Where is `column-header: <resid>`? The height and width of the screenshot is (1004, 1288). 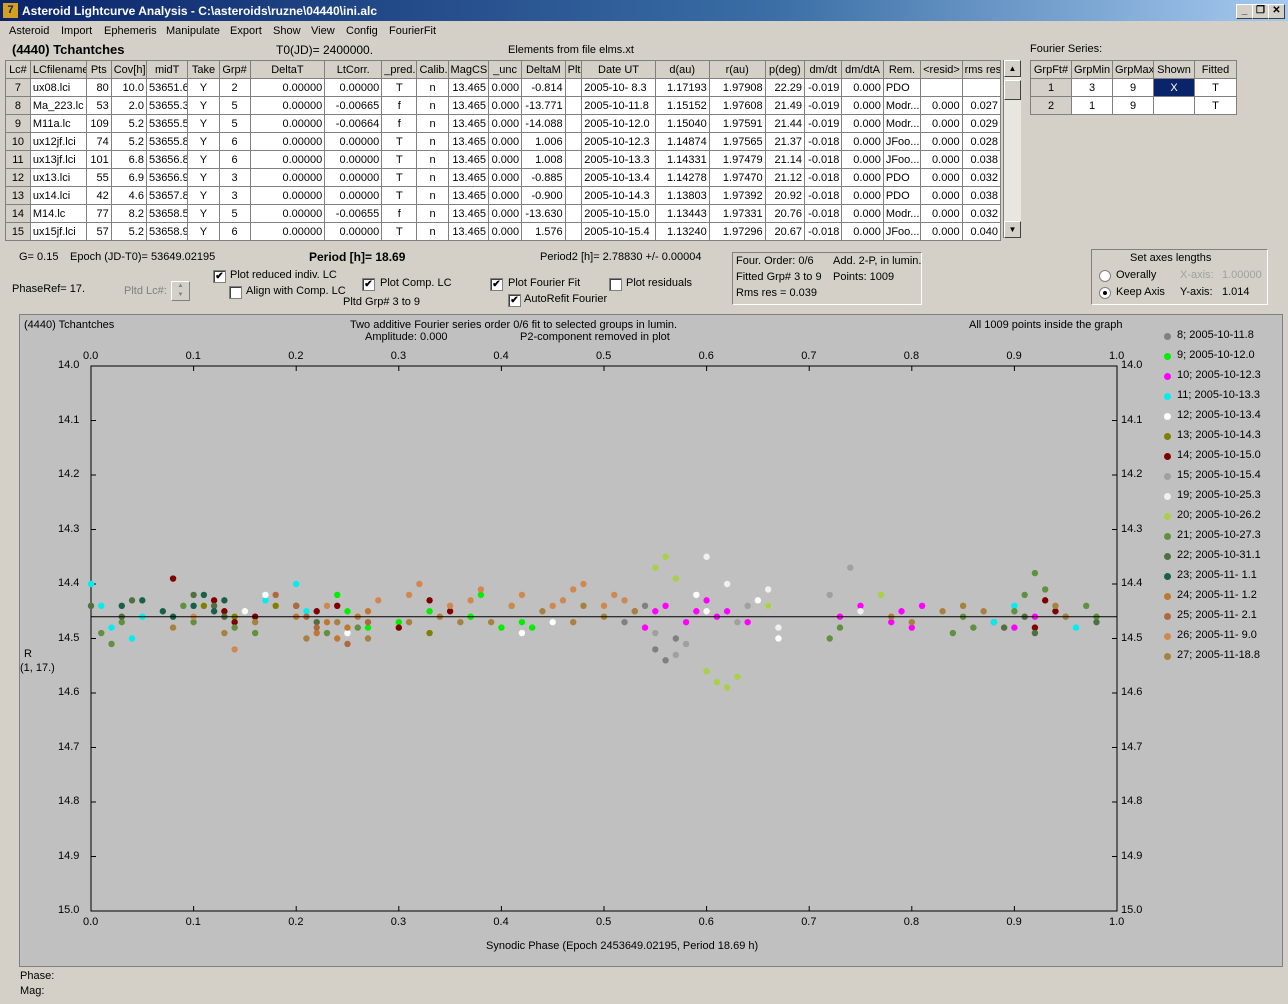 column-header: <resid> is located at coordinates (941, 69).